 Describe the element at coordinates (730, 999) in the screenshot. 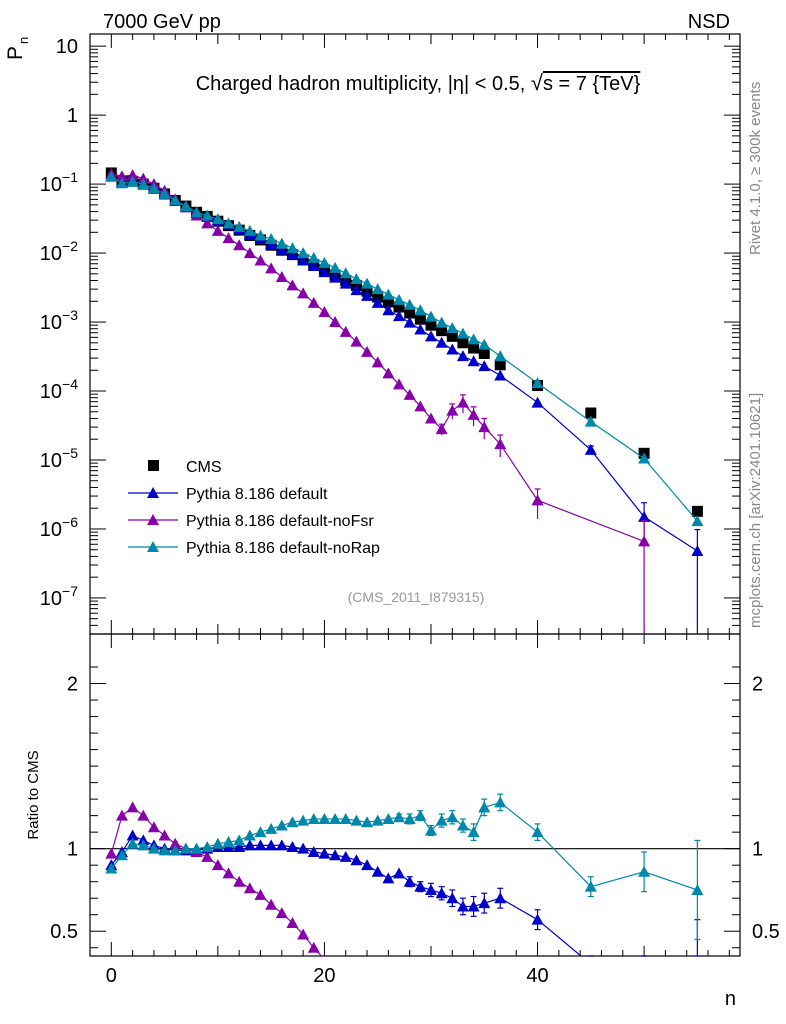

I see `x-axis-label: n` at that location.